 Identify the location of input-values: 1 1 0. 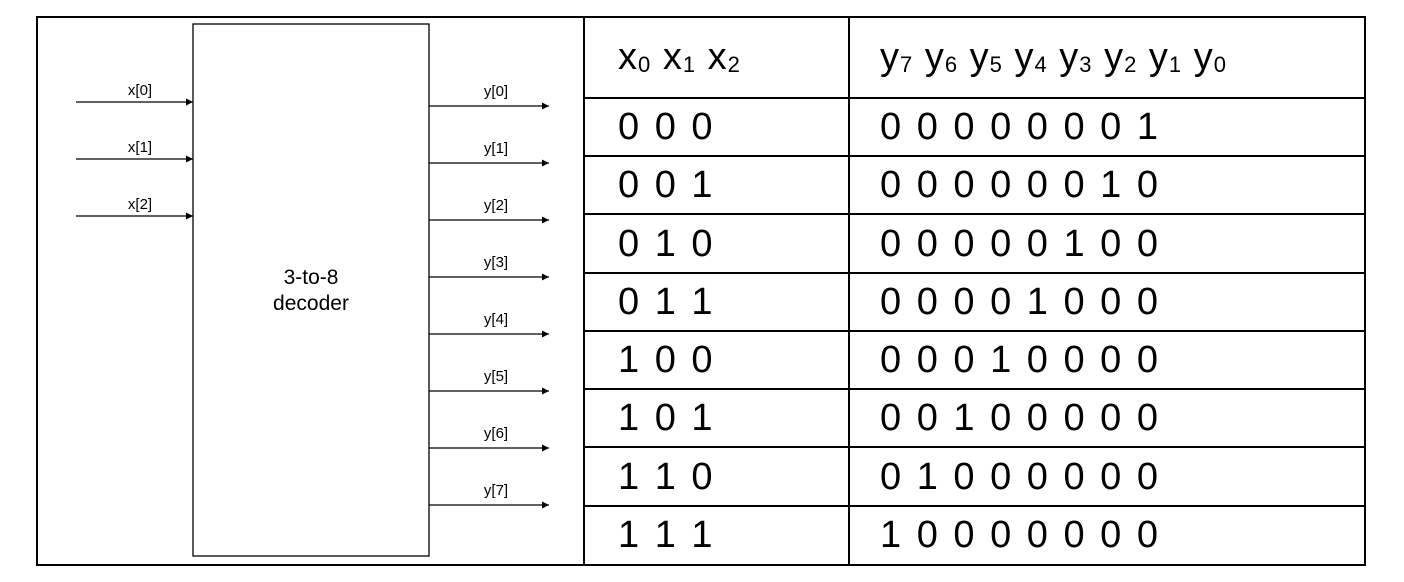
(716, 476).